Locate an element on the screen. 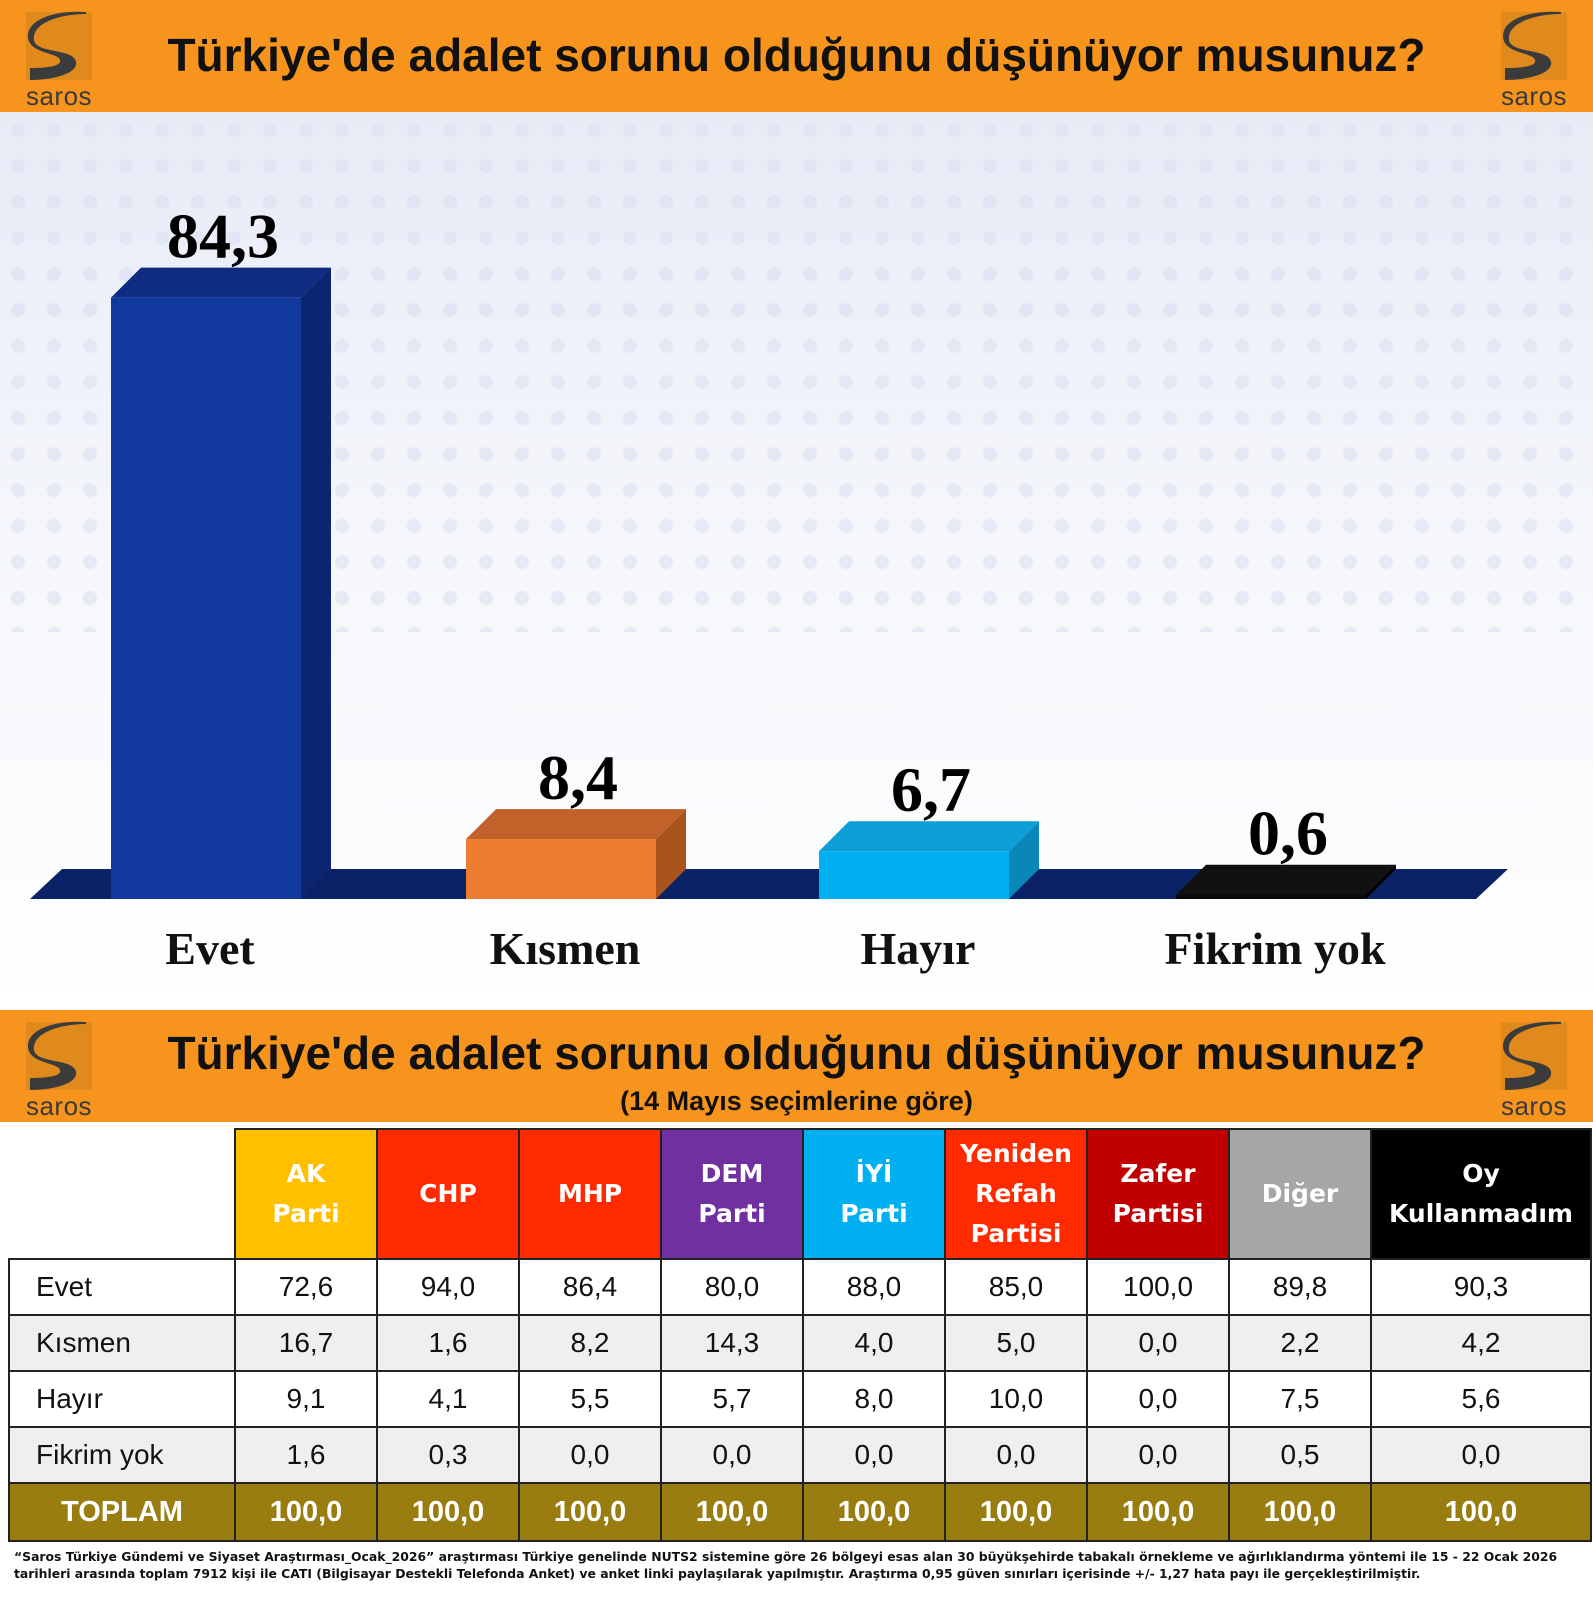 Image resolution: width=1593 pixels, height=1600 pixels. column-header: Diğer is located at coordinates (1300, 1194).